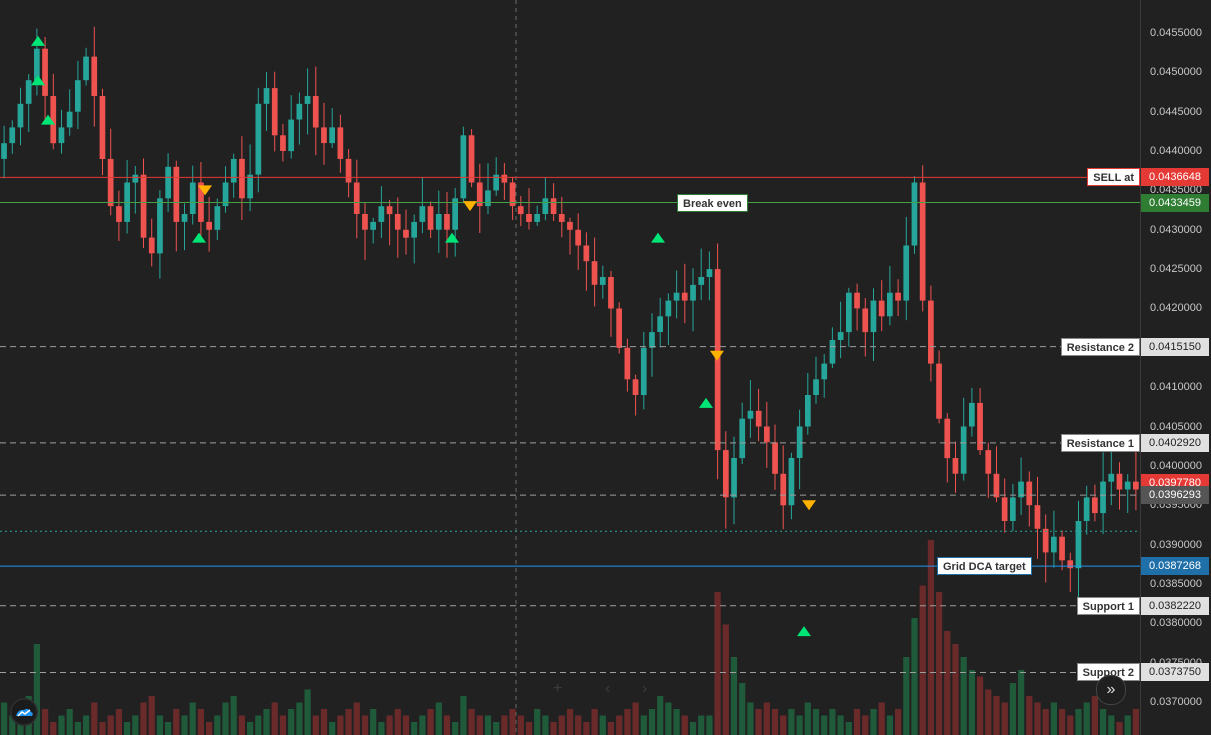 Image resolution: width=1211 pixels, height=735 pixels. What do you see at coordinates (1175, 605) in the screenshot?
I see `price-line-tag: 0.0382220` at bounding box center [1175, 605].